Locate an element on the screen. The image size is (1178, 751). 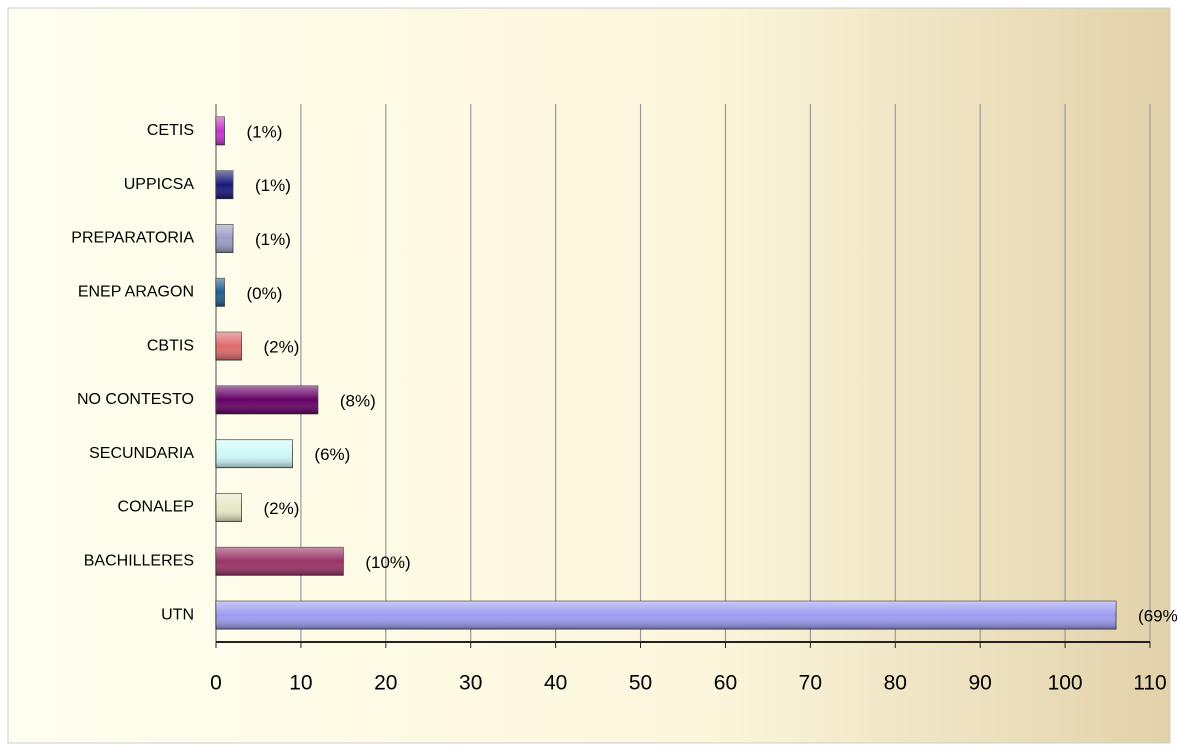
x-tick-label: 10 is located at coordinates (300, 683).